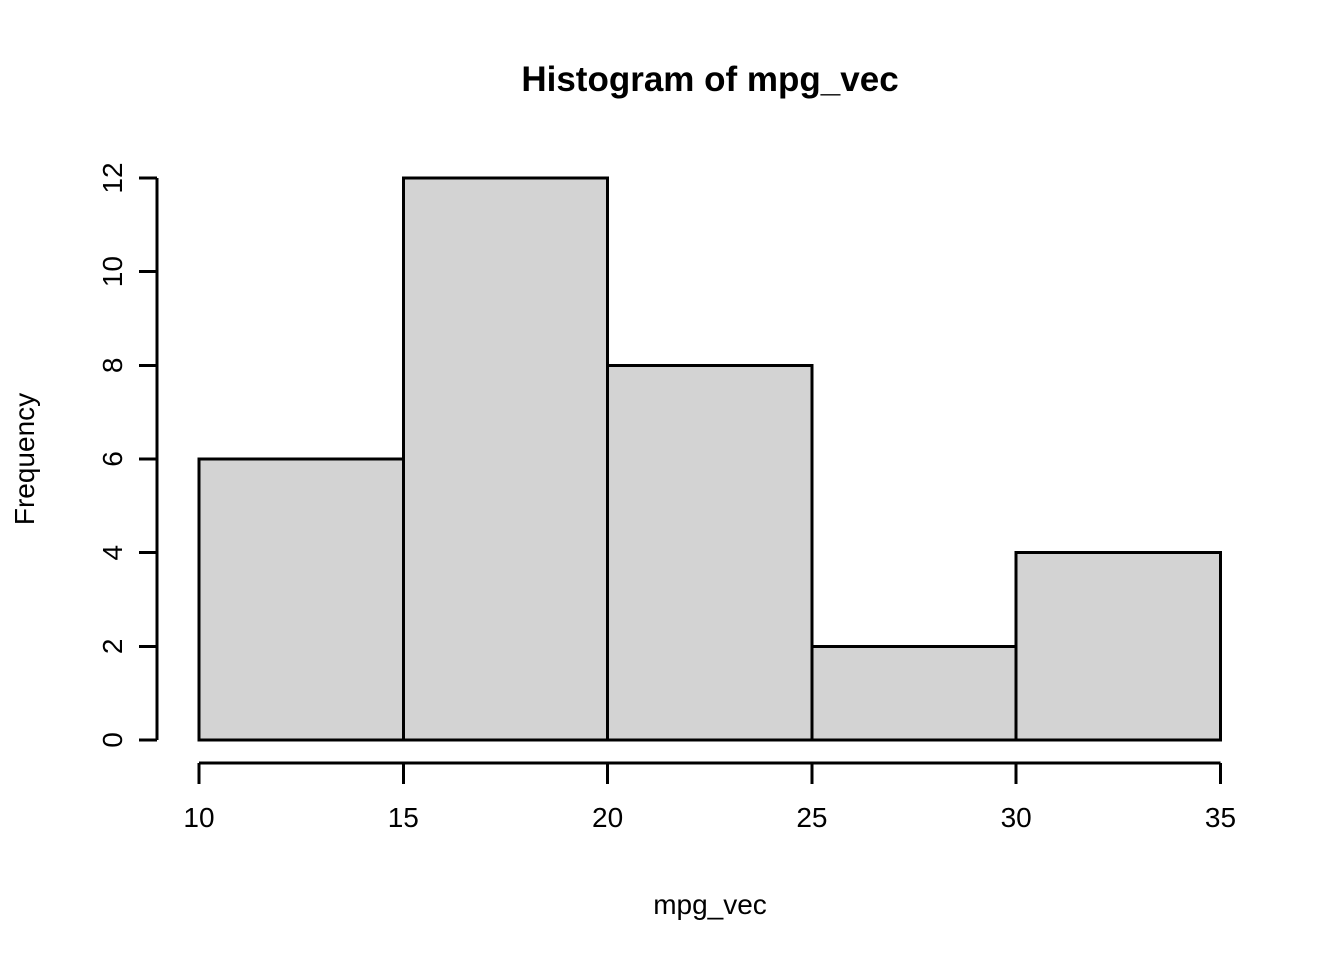 This screenshot has height=960, width=1344. What do you see at coordinates (710, 904) in the screenshot?
I see `x-axis-label: mpg_vec` at bounding box center [710, 904].